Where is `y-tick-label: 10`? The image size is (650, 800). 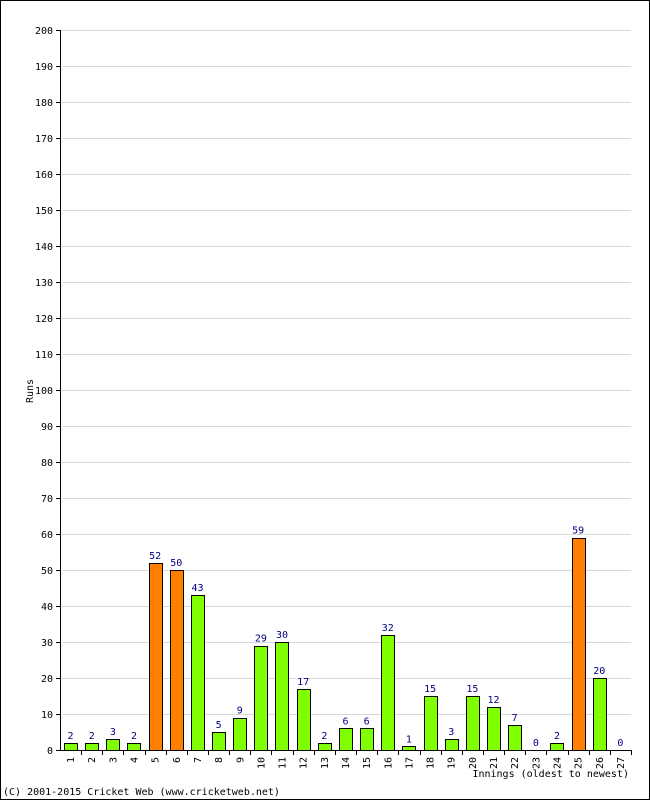
y-tick-label: 10 is located at coordinates (47, 715).